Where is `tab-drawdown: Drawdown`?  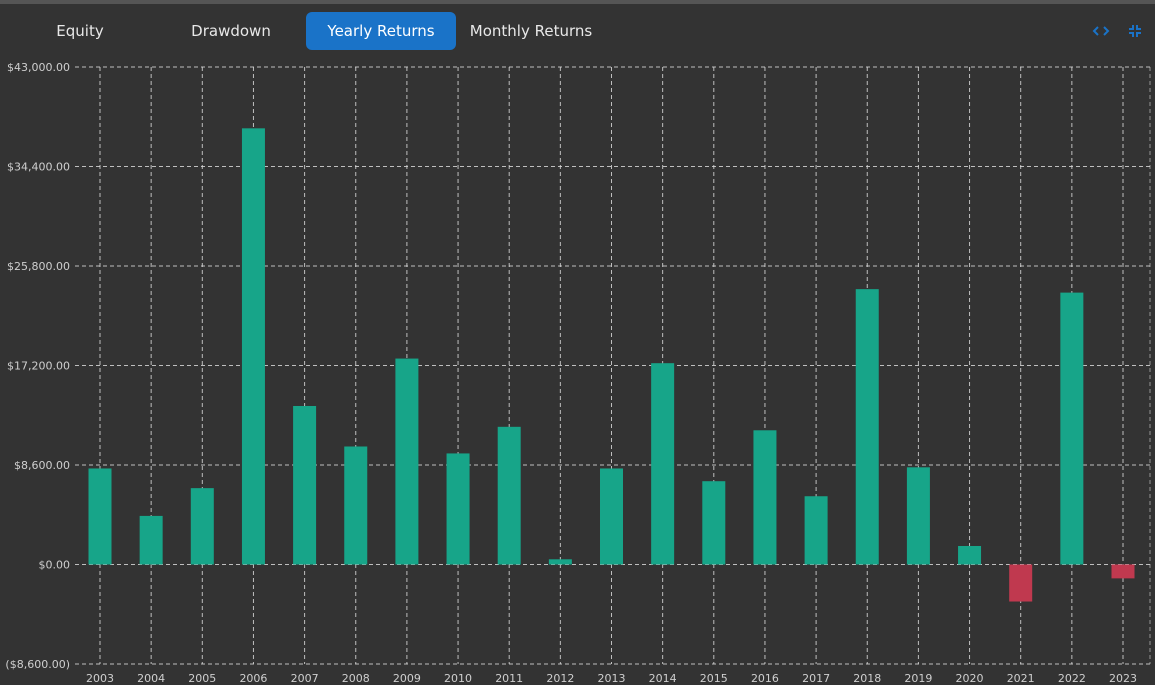
tab-drawdown: Drawdown is located at coordinates (231, 31).